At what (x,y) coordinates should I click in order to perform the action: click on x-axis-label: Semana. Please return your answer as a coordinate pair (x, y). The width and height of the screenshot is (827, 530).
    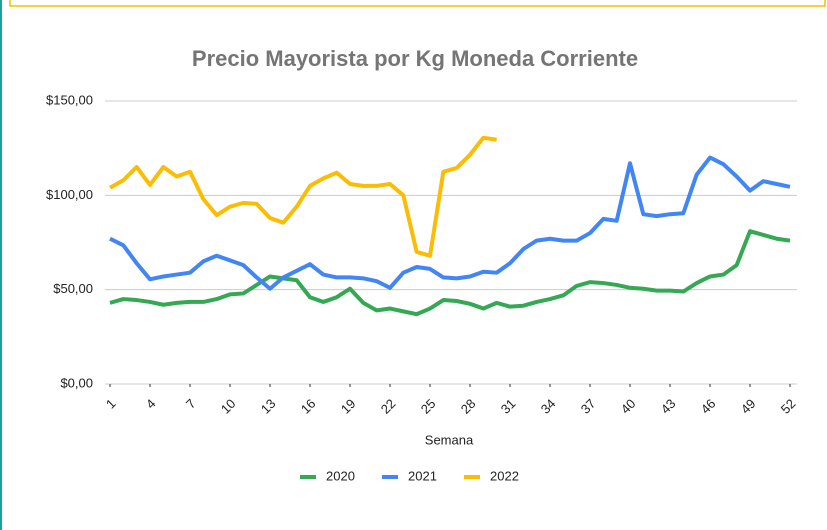
    Looking at the image, I should click on (449, 439).